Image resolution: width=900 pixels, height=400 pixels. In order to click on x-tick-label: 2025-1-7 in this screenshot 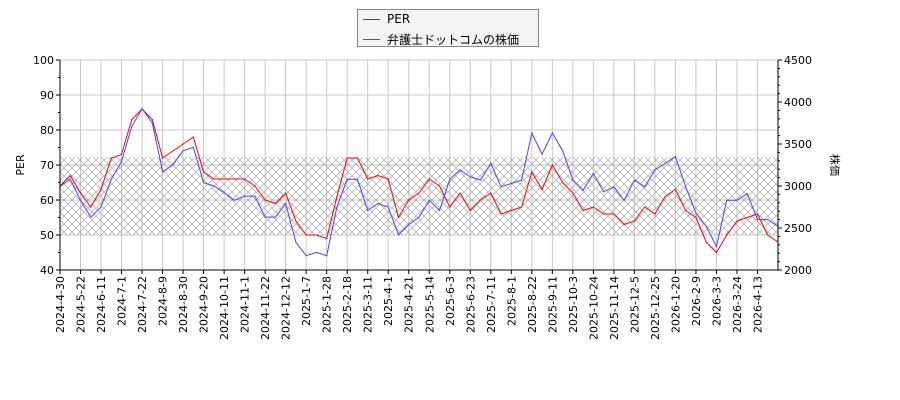, I will do `click(306, 301)`.